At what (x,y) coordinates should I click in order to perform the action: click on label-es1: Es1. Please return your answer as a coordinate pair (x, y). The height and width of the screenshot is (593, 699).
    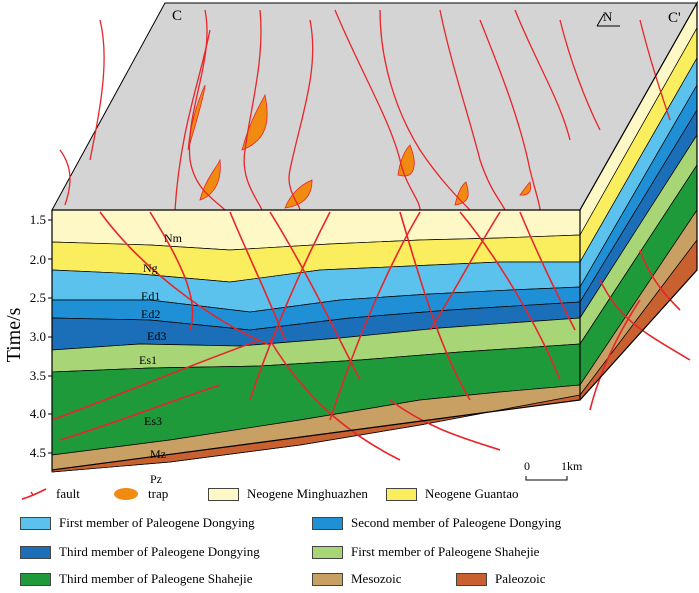
    Looking at the image, I should click on (148, 360).